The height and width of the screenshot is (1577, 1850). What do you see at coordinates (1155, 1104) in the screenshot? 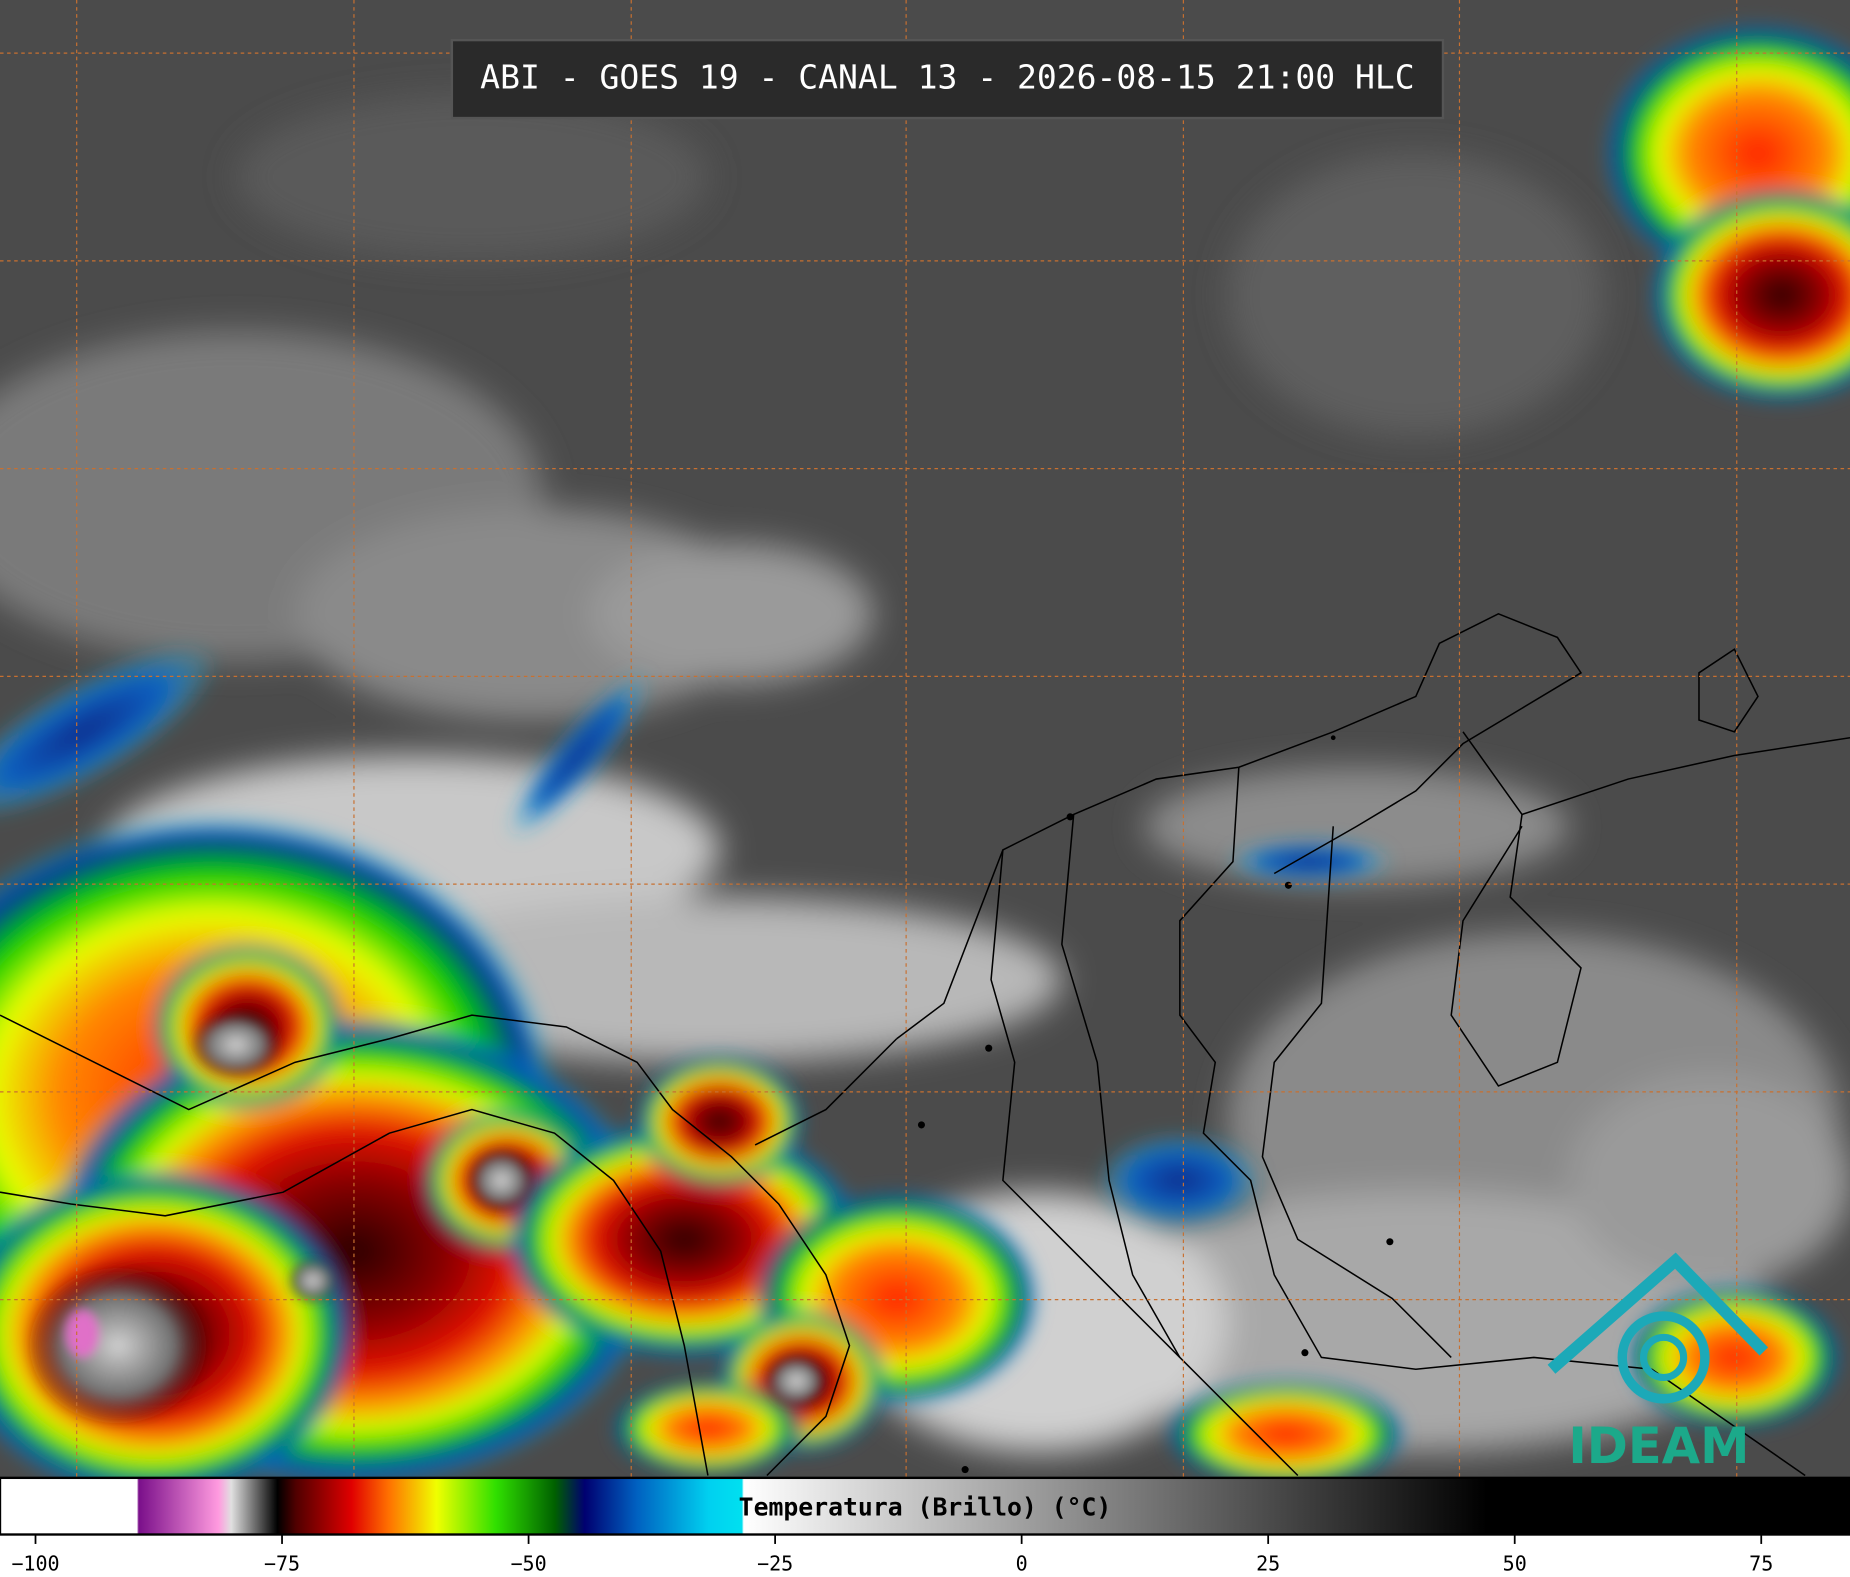
I see `cities` at bounding box center [1155, 1104].